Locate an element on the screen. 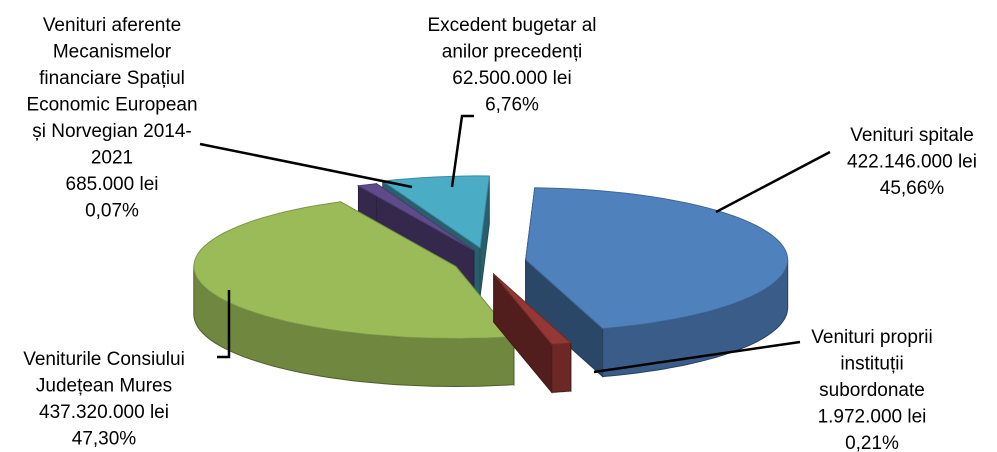  data-label-line: Economic European is located at coordinates (111, 105).